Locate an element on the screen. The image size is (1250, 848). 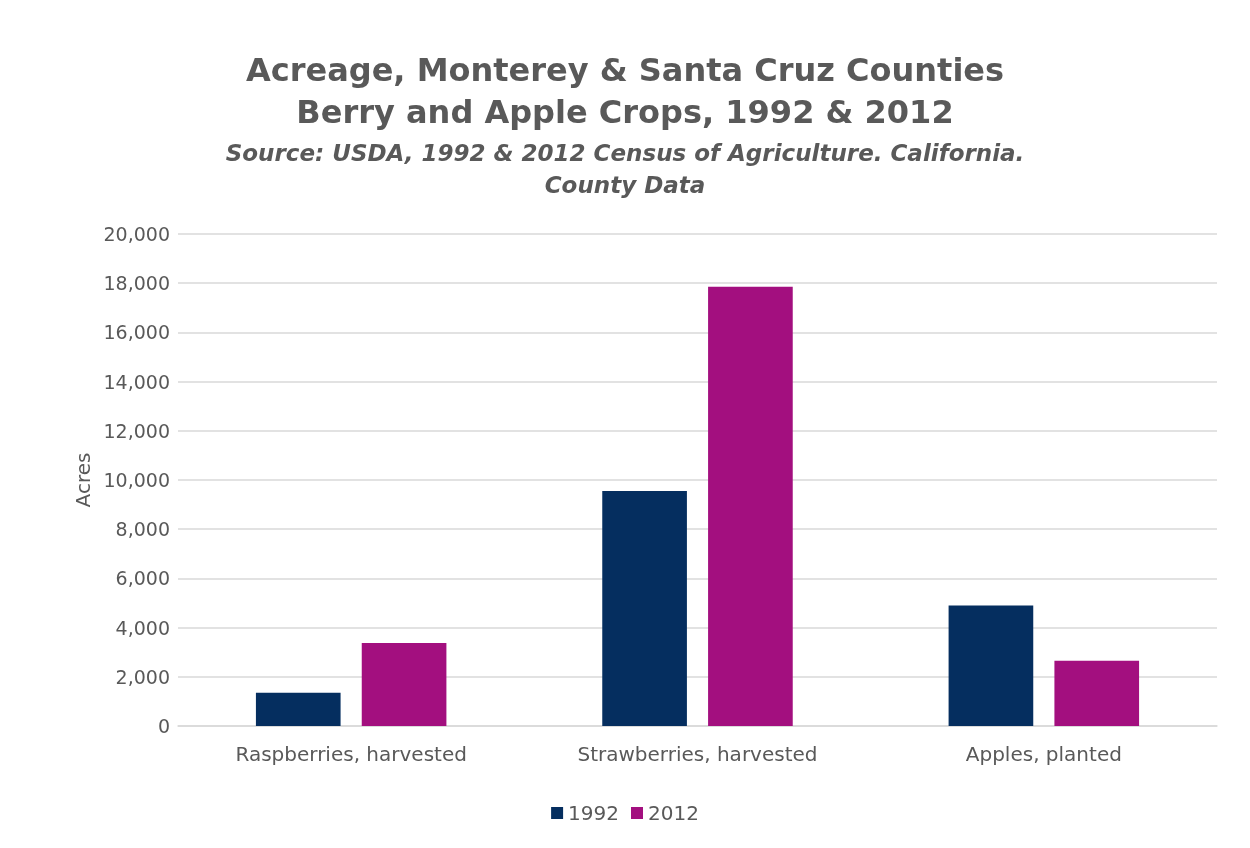
y-tick-label: 2,000 is located at coordinates (142, 676).